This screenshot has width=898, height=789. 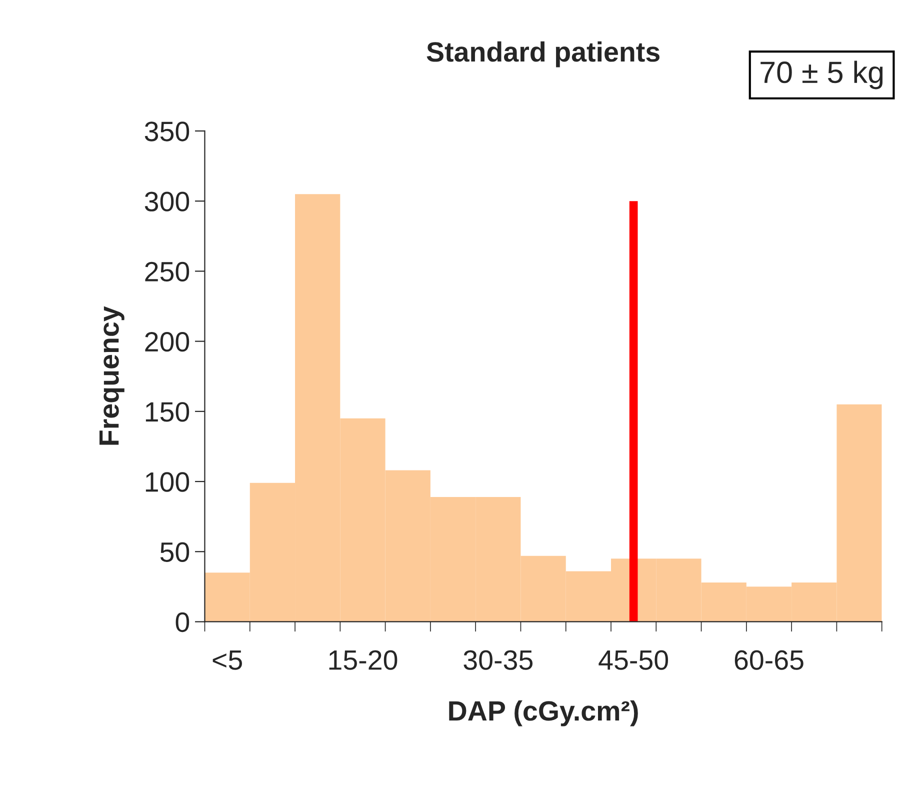 What do you see at coordinates (112, 375) in the screenshot?
I see `y-axis-title: Frequency` at bounding box center [112, 375].